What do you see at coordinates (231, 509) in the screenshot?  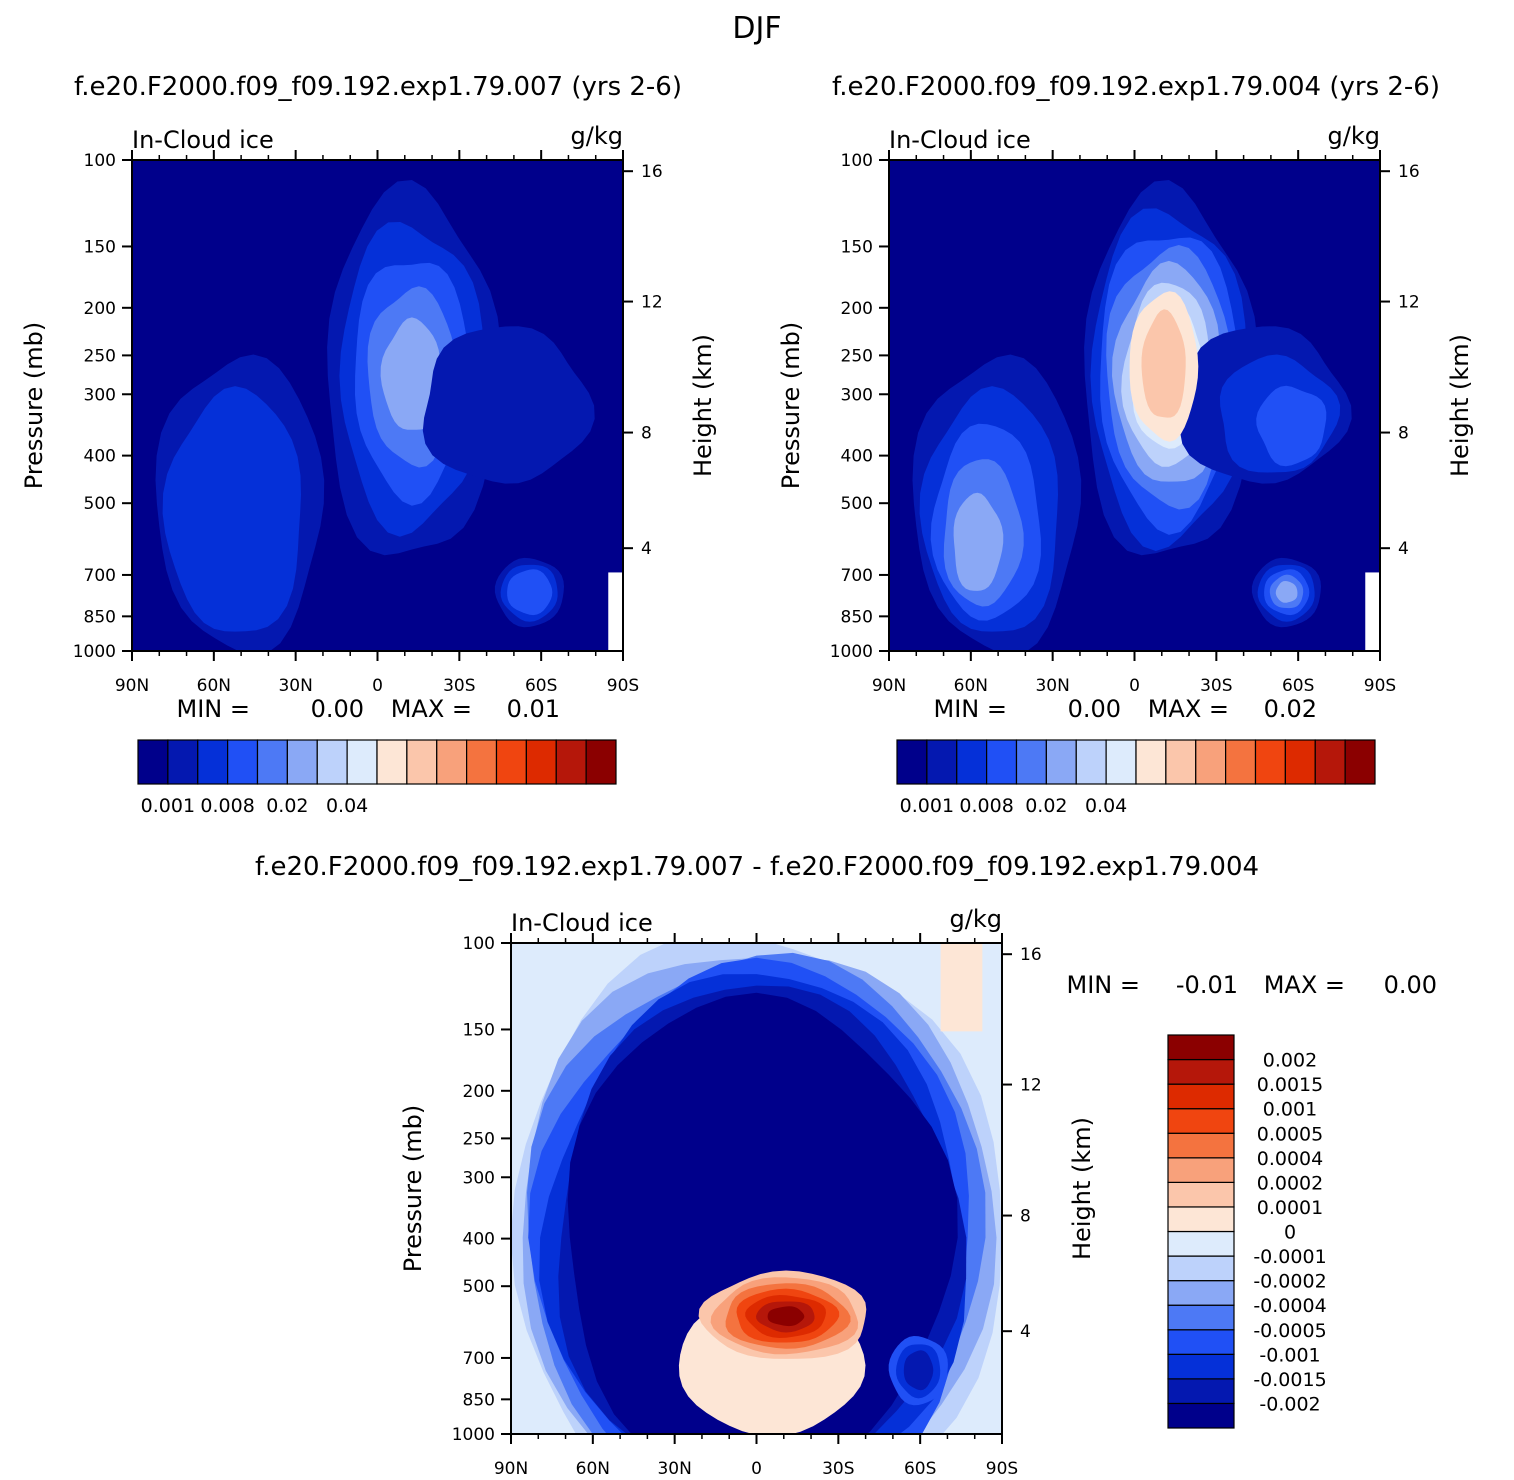 I see `contour-fill-north` at bounding box center [231, 509].